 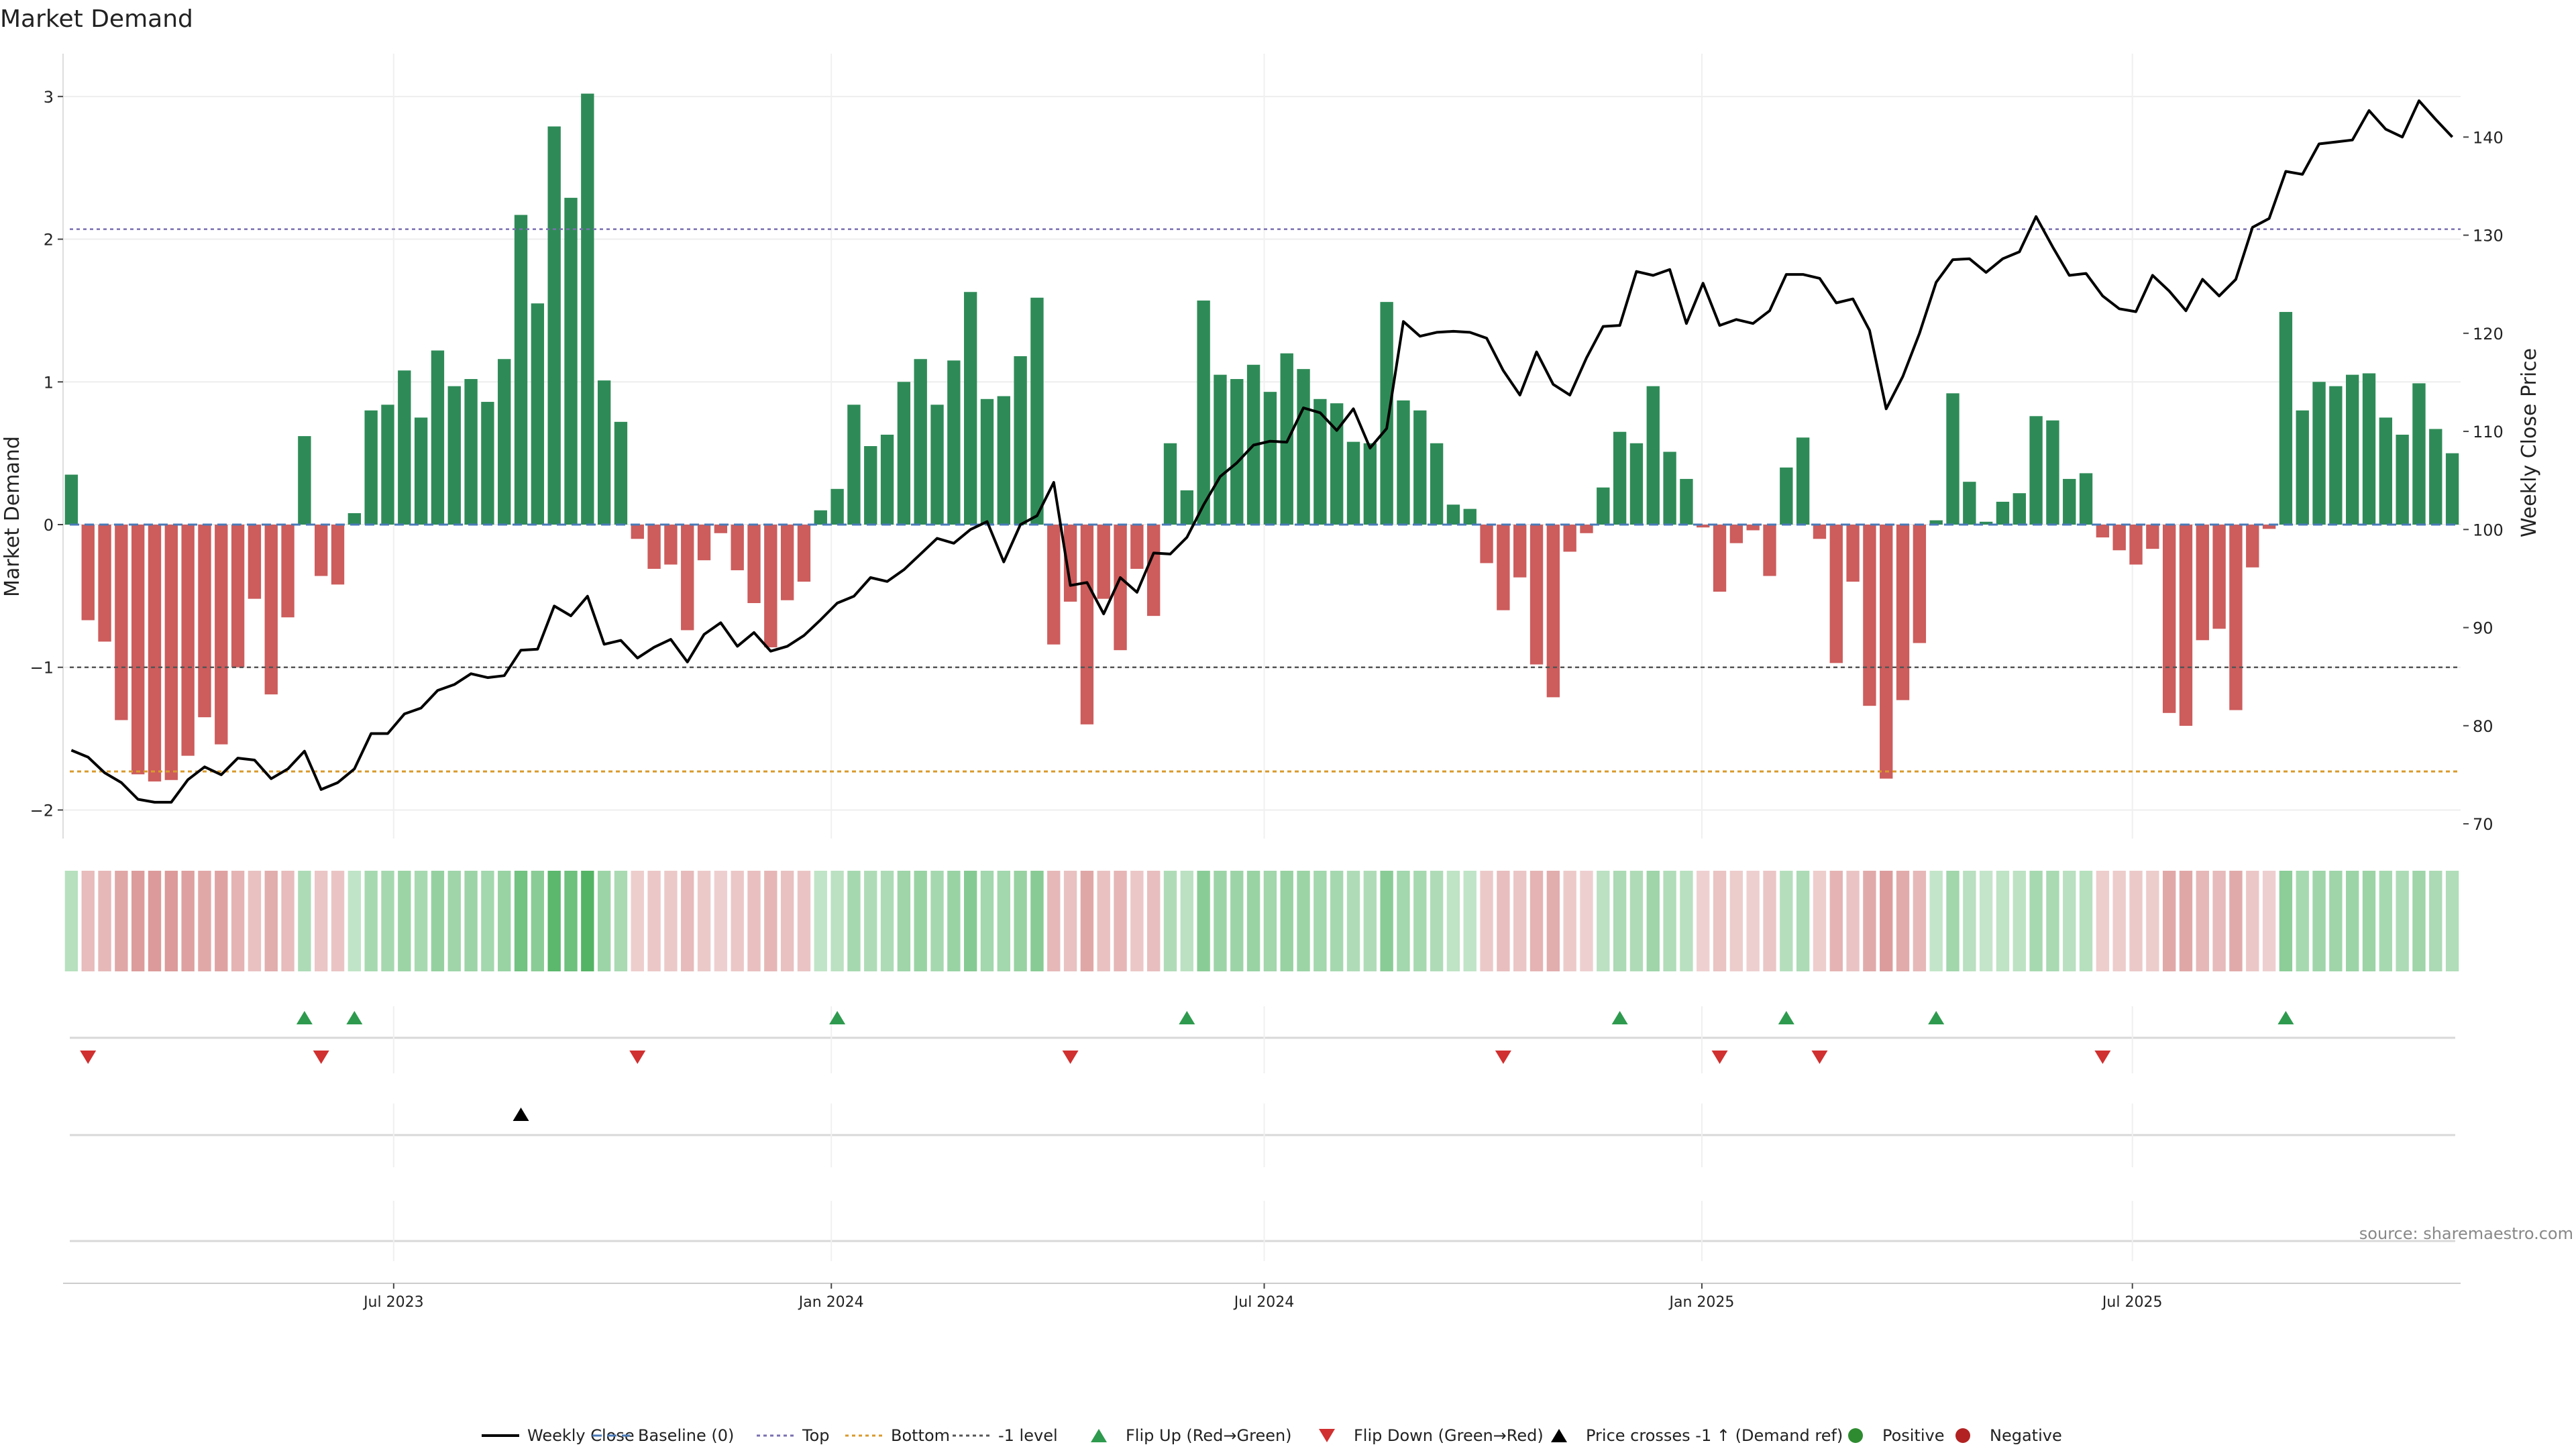 What do you see at coordinates (1913, 1435) in the screenshot?
I see `legend-label: Positive` at bounding box center [1913, 1435].